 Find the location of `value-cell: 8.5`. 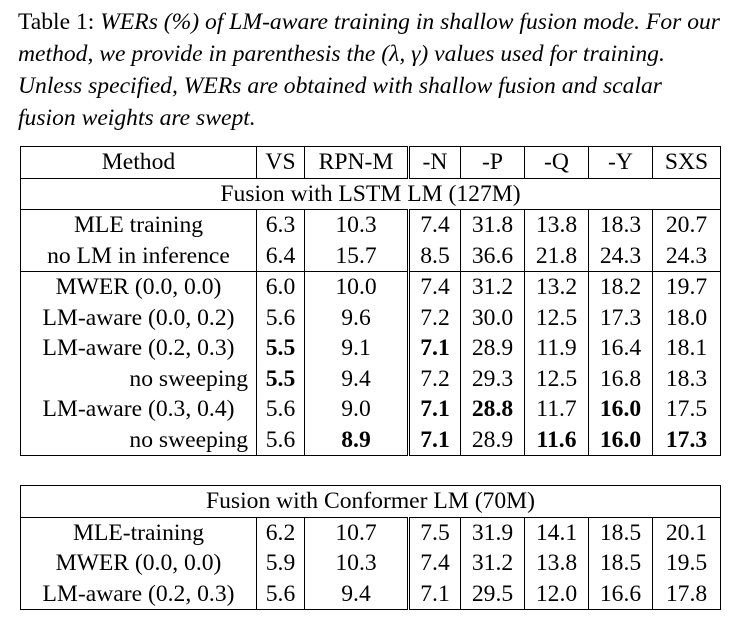

value-cell: 8.5 is located at coordinates (434, 256).